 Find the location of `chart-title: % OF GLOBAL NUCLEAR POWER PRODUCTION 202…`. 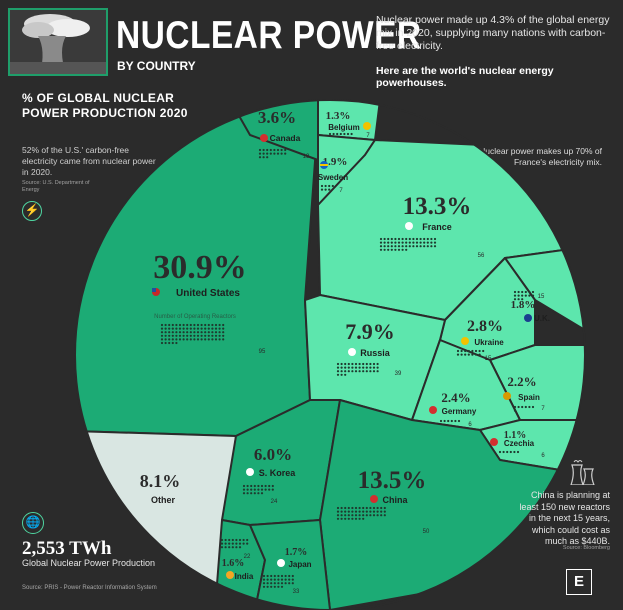

chart-title: % OF GLOBAL NUCLEAR POWER PRODUCTION 202… is located at coordinates (105, 105).